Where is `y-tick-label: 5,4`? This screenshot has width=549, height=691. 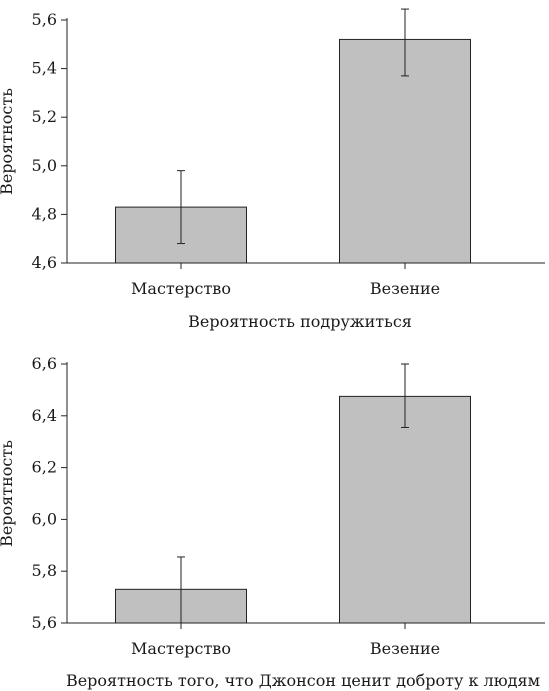 y-tick-label: 5,4 is located at coordinates (44, 68).